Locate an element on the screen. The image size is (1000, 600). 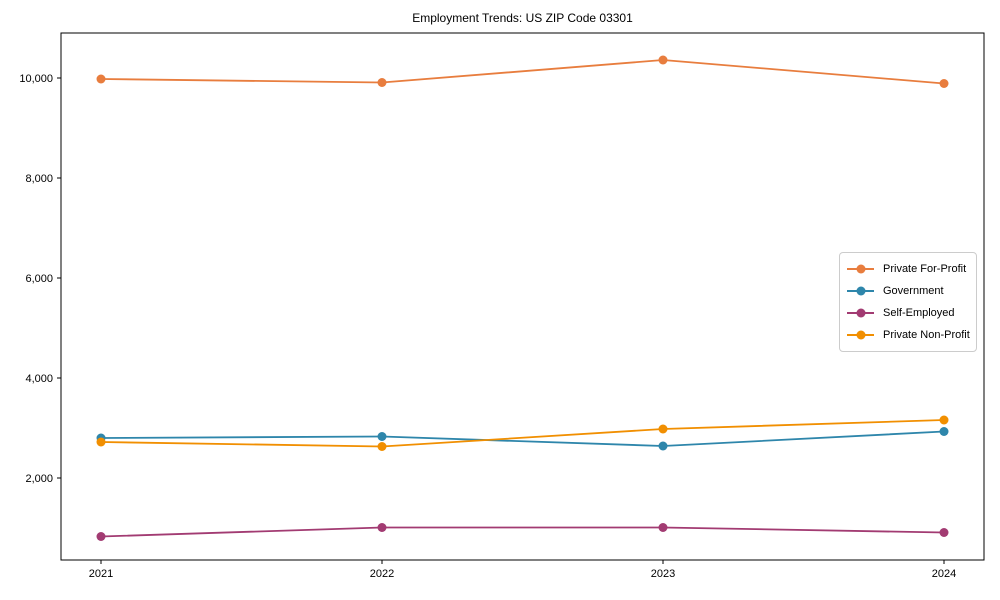
chart-title: Employment Trends: US ZIP Code 03301 is located at coordinates (522, 18).